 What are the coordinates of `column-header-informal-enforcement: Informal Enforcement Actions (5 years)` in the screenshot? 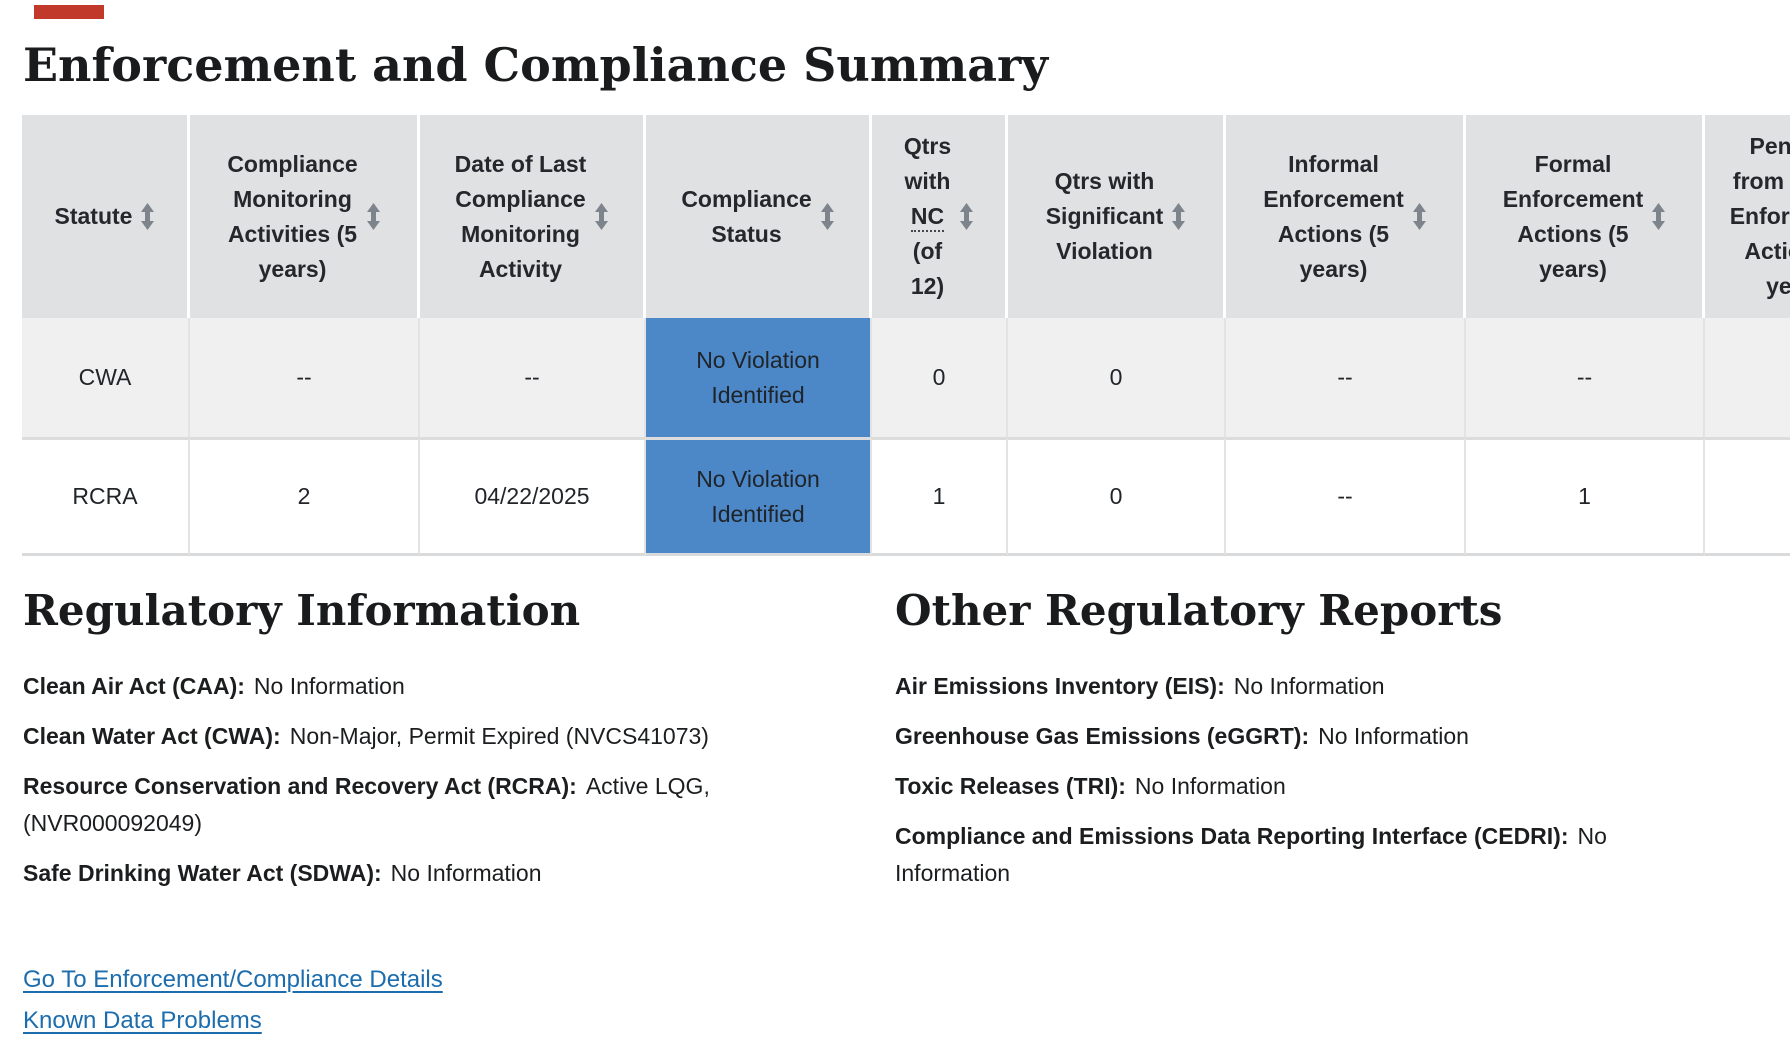 It's located at (1346, 216).